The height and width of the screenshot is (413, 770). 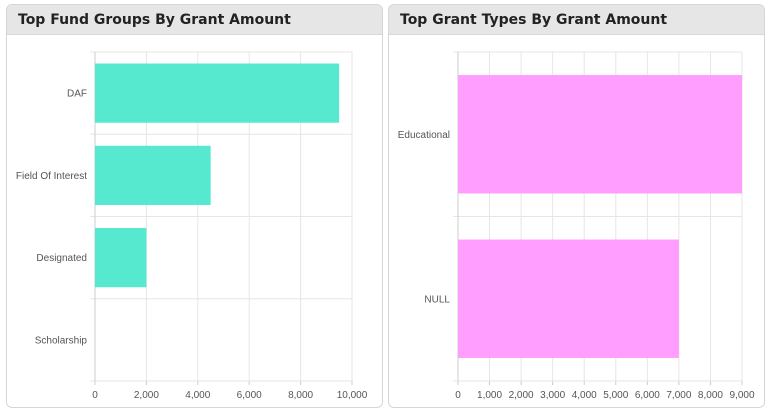 I want to click on fund-group-x-tick-label: 4,000, so click(x=197, y=395).